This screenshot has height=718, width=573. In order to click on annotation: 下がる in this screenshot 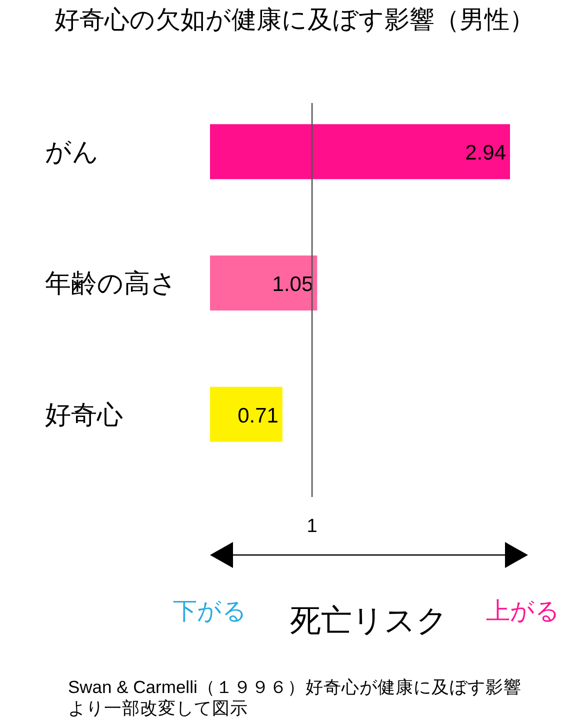, I will do `click(210, 611)`.